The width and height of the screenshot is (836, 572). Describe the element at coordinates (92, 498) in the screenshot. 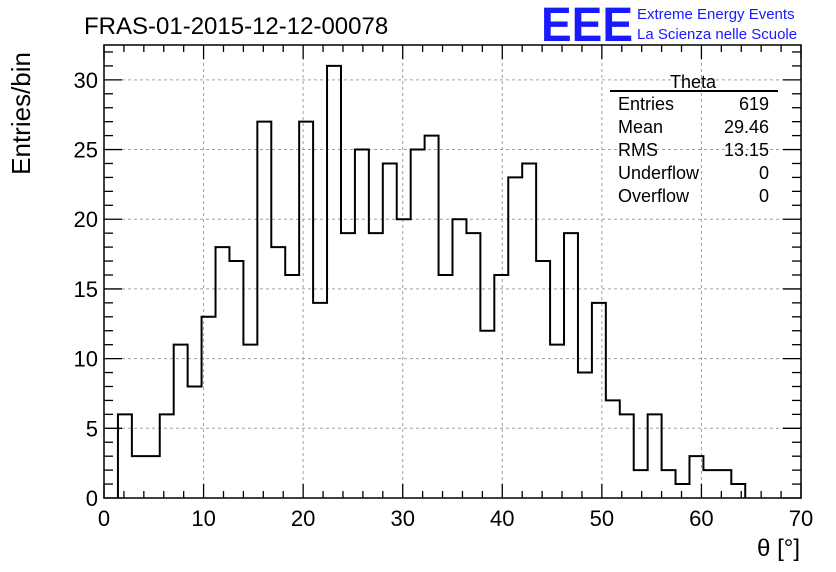

I see `y-tick-label: 0` at that location.